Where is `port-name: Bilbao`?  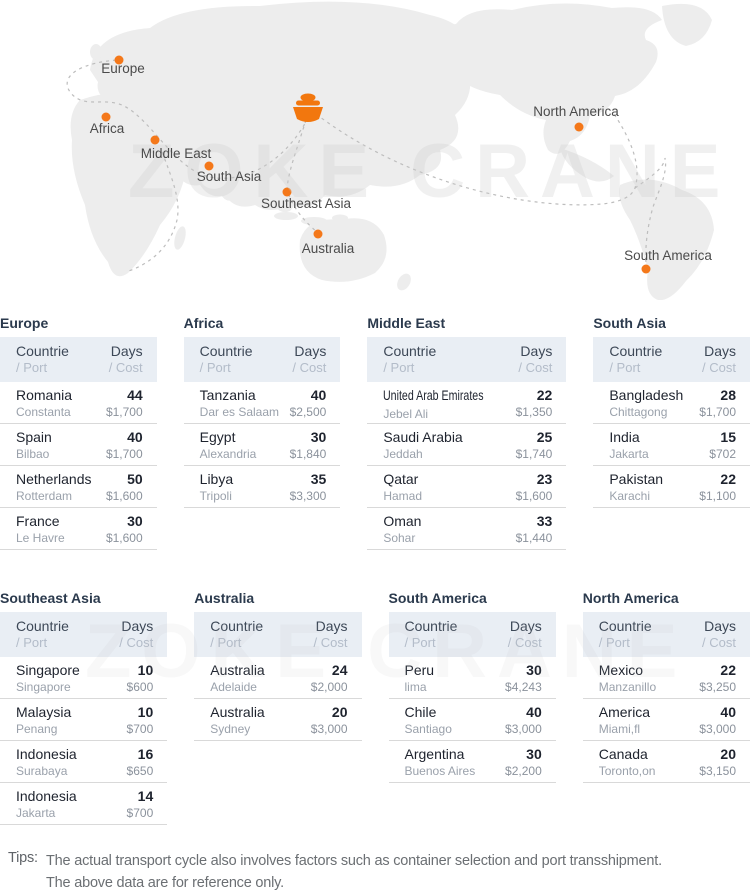
port-name: Bilbao is located at coordinates (33, 454).